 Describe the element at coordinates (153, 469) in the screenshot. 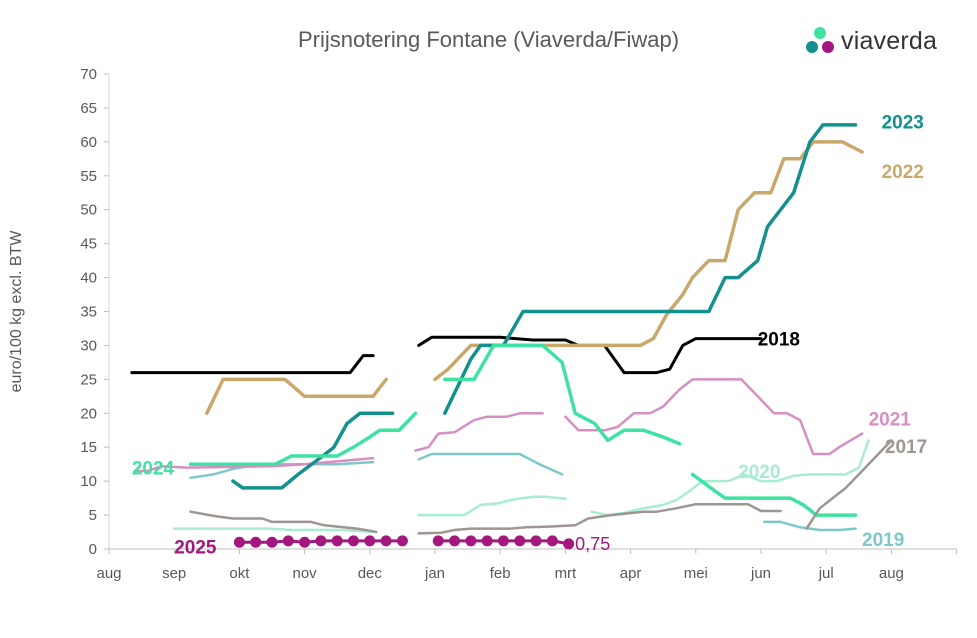

I see `series-label-2024: 2024` at that location.